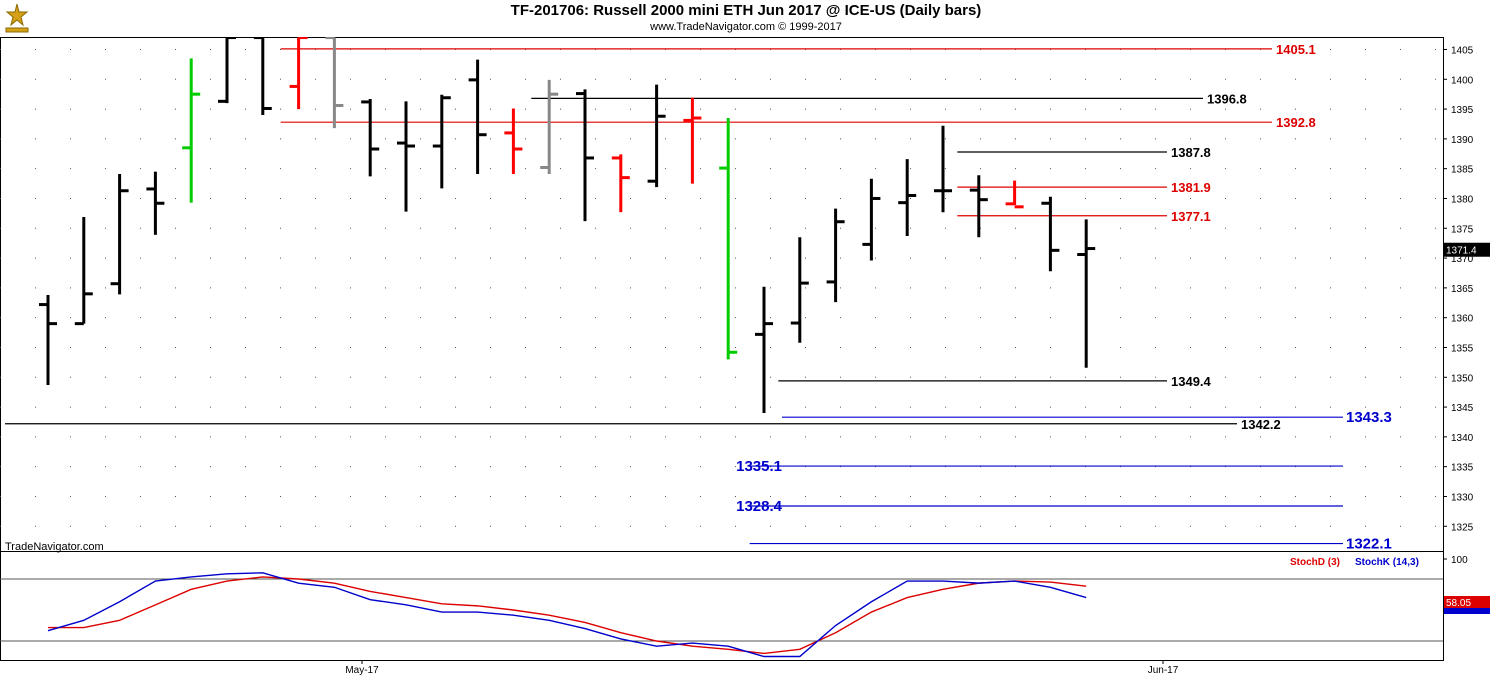 This screenshot has width=1492, height=677. I want to click on y-tick-label: 1325, so click(1462, 527).